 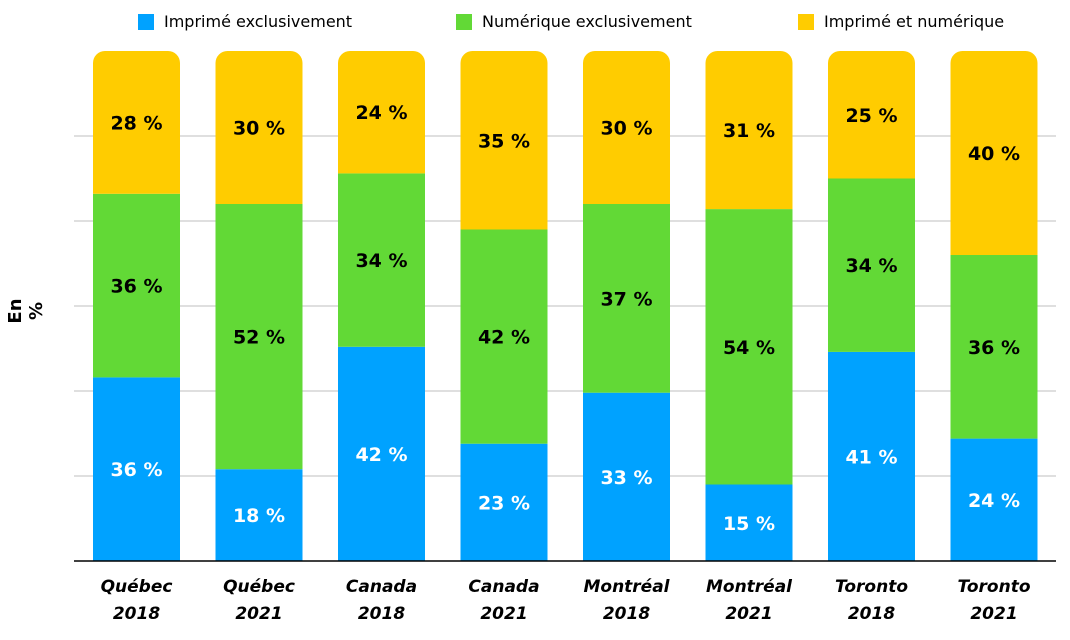 What do you see at coordinates (806, 21) in the screenshot?
I see `legend-swatch-print-and-digital` at bounding box center [806, 21].